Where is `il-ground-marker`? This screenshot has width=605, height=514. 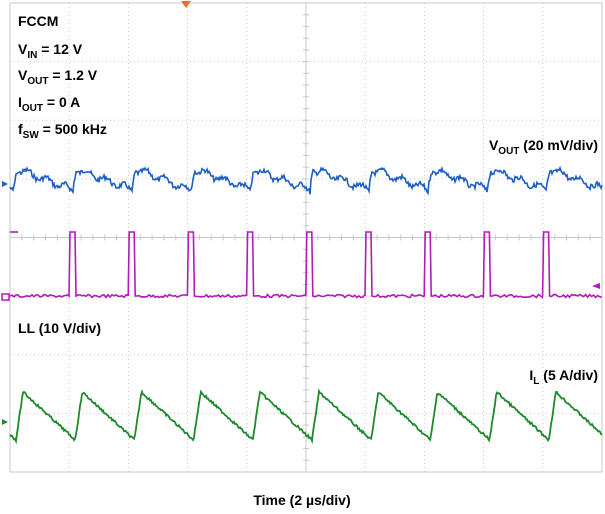 il-ground-marker is located at coordinates (5, 422).